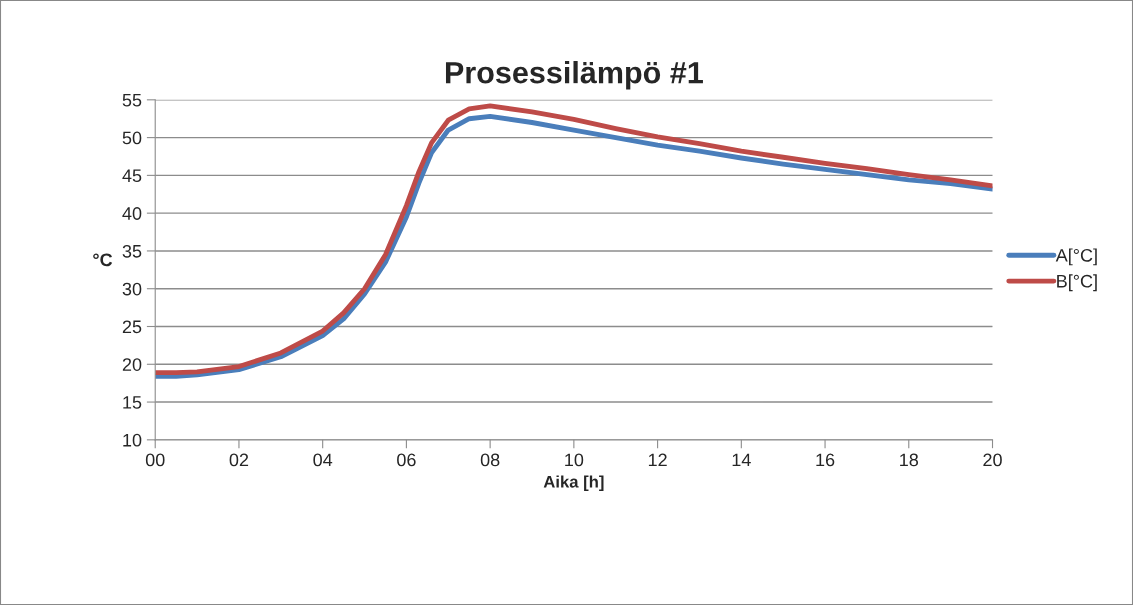  Describe the element at coordinates (574, 460) in the screenshot. I see `x-tick-label: 10` at that location.